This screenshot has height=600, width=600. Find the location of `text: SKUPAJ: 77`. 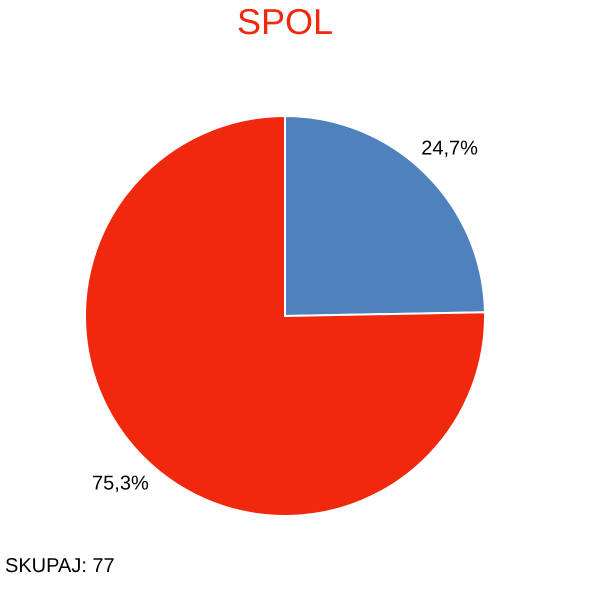

text: SKUPAJ: 77 is located at coordinates (60, 566).